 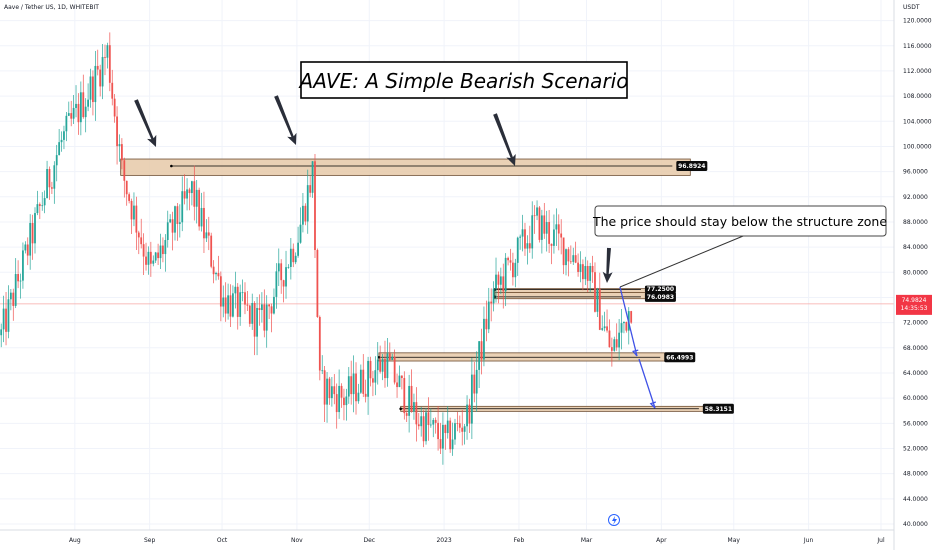 What do you see at coordinates (917, 121) in the screenshot?
I see `y-tick-label: 104.0000` at bounding box center [917, 121].